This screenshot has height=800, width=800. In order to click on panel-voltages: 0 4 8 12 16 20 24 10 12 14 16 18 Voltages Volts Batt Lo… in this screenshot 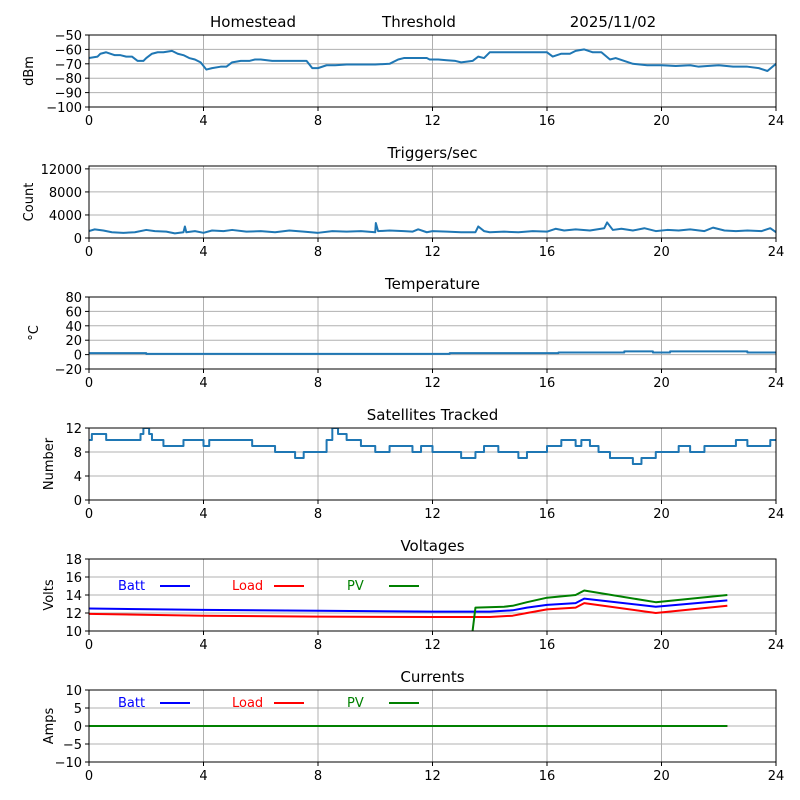, I will do `click(413, 595)`.